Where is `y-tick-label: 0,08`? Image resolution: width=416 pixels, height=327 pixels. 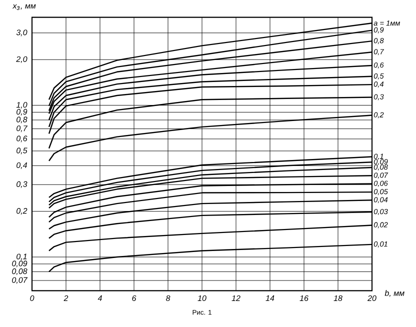
y-tick-label: 0,08 is located at coordinates (20, 272).